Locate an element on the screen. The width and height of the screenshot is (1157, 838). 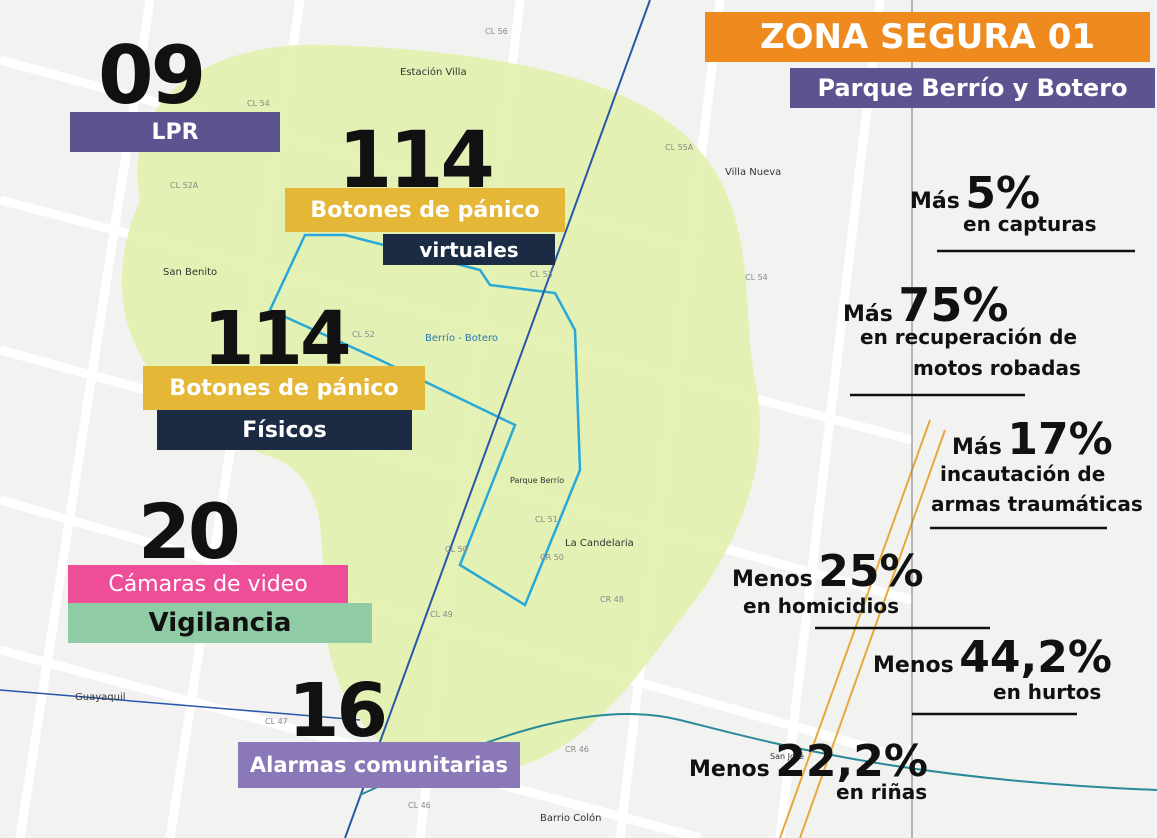
stat-value: 44,2% is located at coordinates (1035, 657).